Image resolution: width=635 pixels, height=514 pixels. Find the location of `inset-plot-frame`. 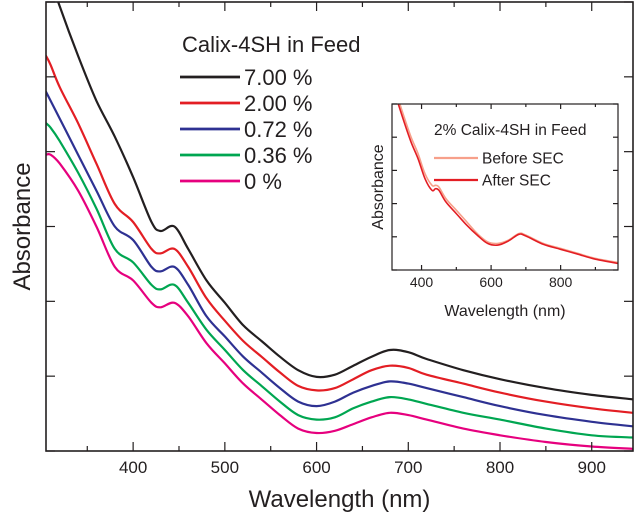

inset-plot-frame is located at coordinates (505, 187).